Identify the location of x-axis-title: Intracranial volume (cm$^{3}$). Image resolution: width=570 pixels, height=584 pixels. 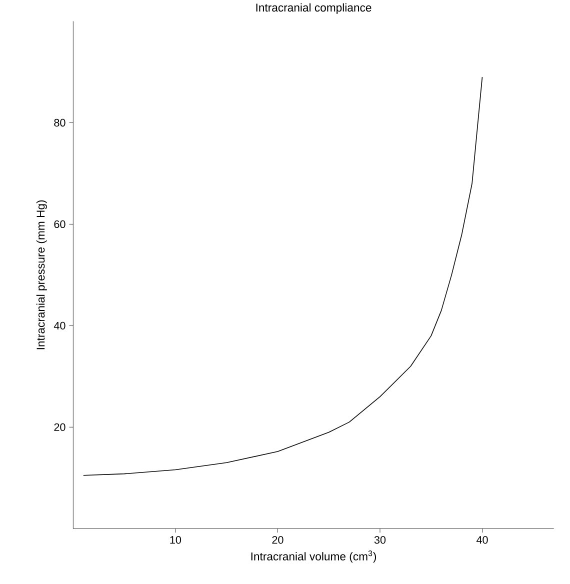
(314, 556).